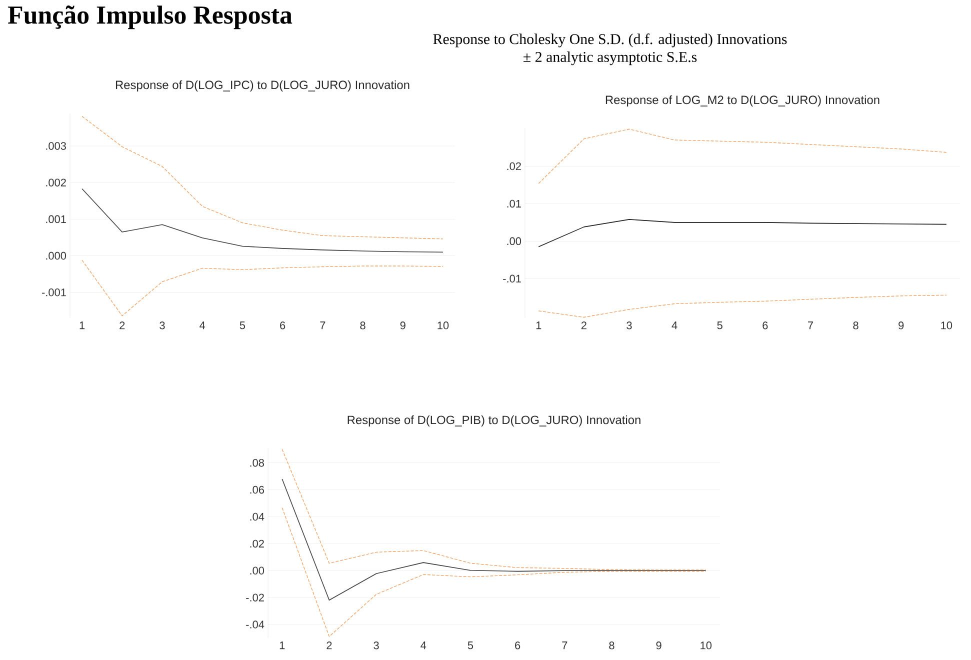 The height and width of the screenshot is (660, 971). I want to click on text: Função Impulso Resposta, so click(150, 18).